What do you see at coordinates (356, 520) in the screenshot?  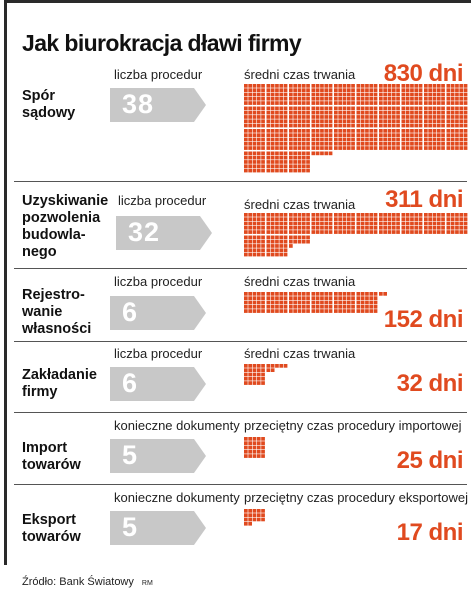 I see `days-grid` at bounding box center [356, 520].